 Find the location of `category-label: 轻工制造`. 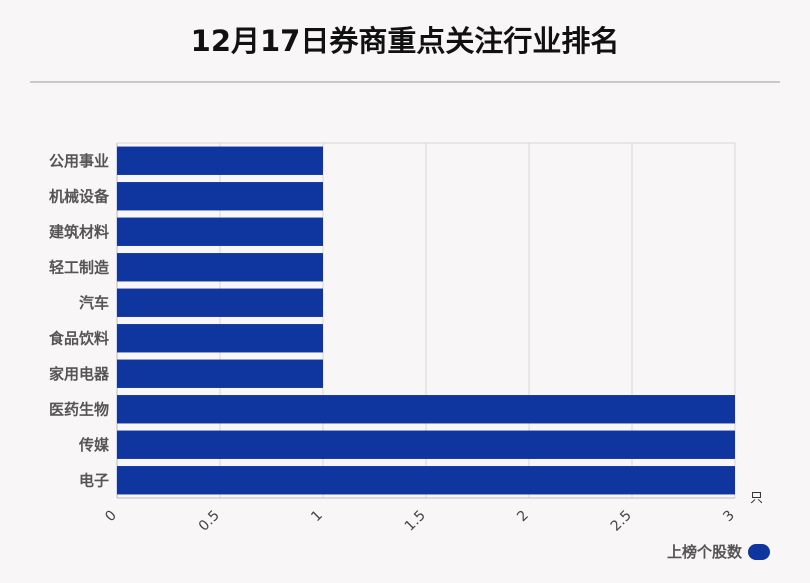

category-label: 轻工制造 is located at coordinates (79, 267).